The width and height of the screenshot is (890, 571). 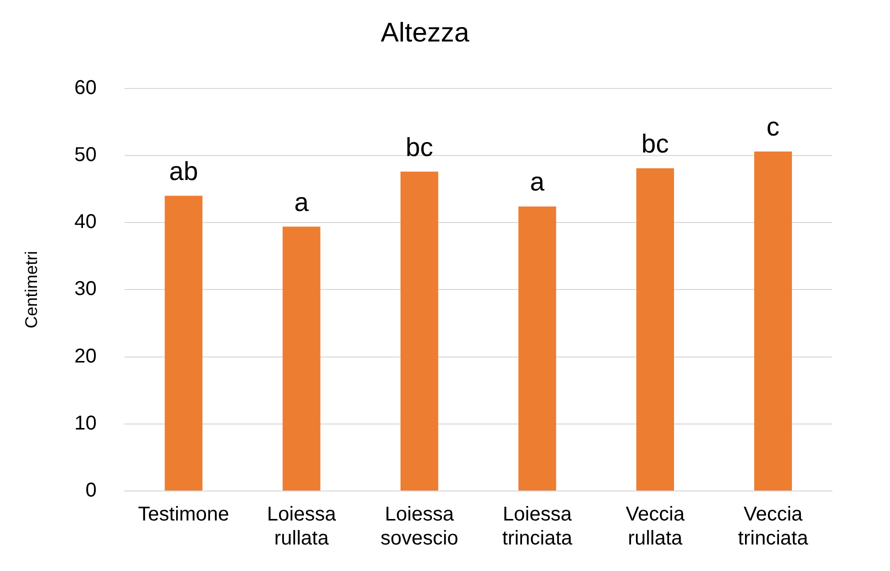 I want to click on y-tick-label: 10, so click(x=85, y=423).